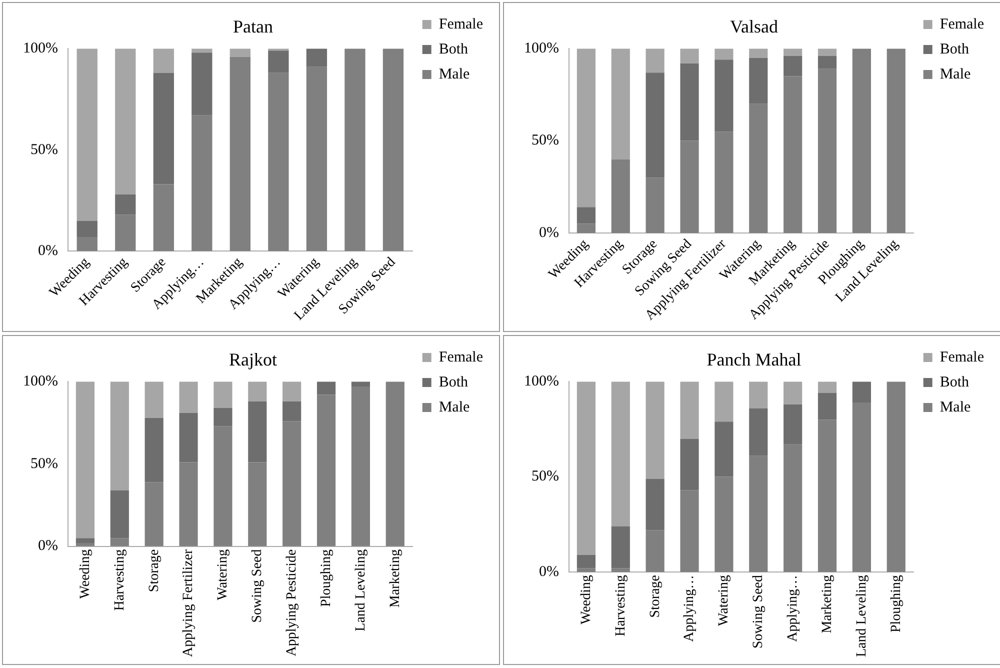 The height and width of the screenshot is (668, 1000). What do you see at coordinates (188, 603) in the screenshot?
I see `x-tick-label: Applying Fertilizer` at bounding box center [188, 603].